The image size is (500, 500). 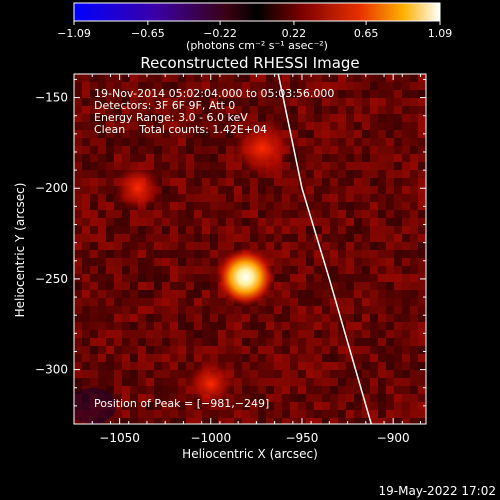 What do you see at coordinates (214, 93) in the screenshot?
I see `annotation-time-range: 19-Nov-2014 05:02:04.000 to 05:03:56.000` at bounding box center [214, 93].